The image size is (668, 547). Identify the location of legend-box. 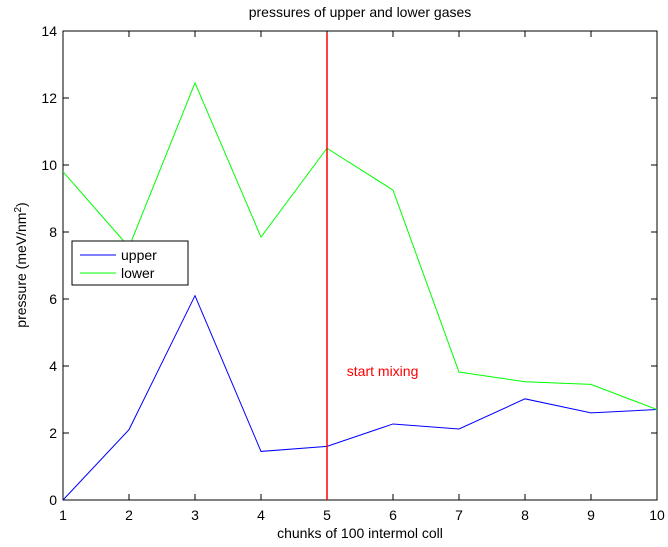
(130, 263).